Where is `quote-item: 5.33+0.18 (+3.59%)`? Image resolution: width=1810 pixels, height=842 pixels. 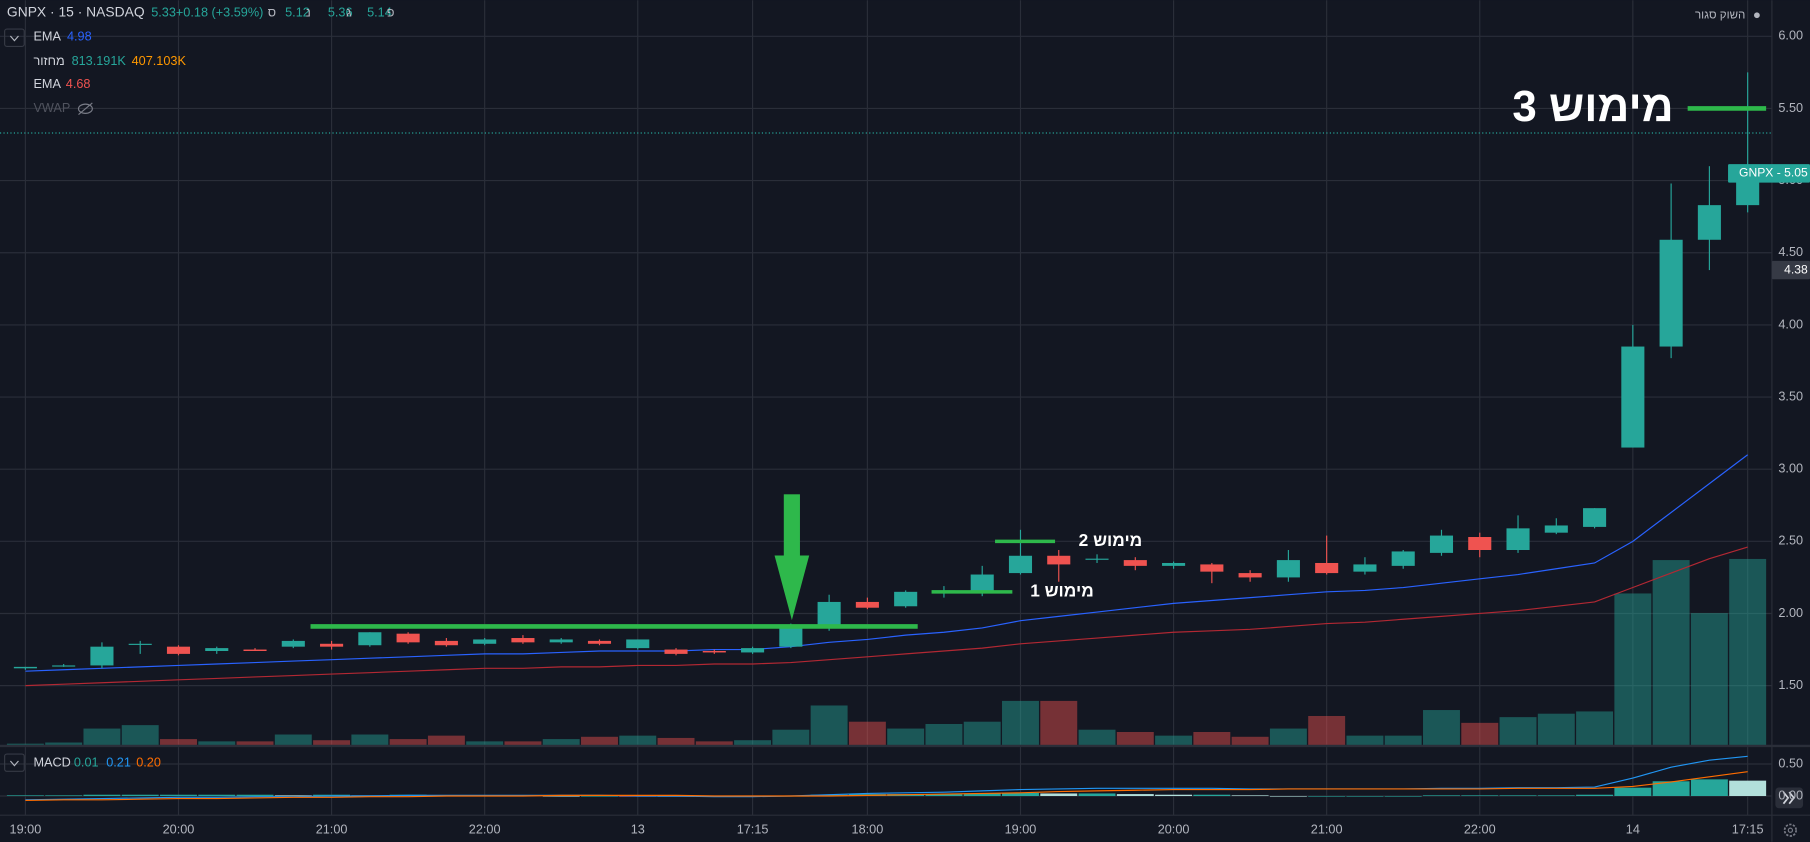 quote-item: 5.33+0.18 (+3.59%) is located at coordinates (207, 12).